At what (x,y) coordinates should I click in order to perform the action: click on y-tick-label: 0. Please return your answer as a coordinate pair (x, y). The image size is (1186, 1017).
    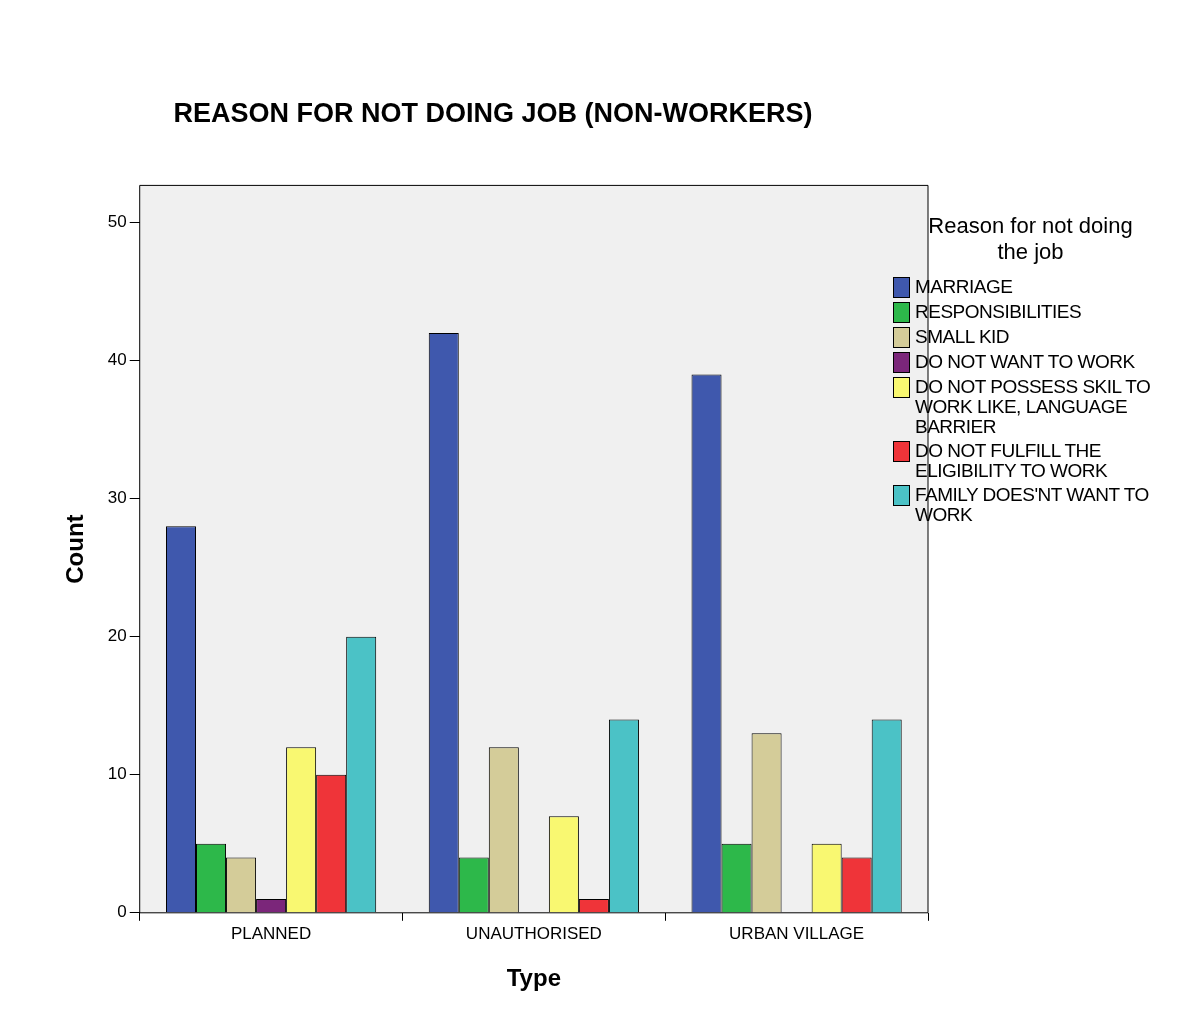
    Looking at the image, I should click on (122, 912).